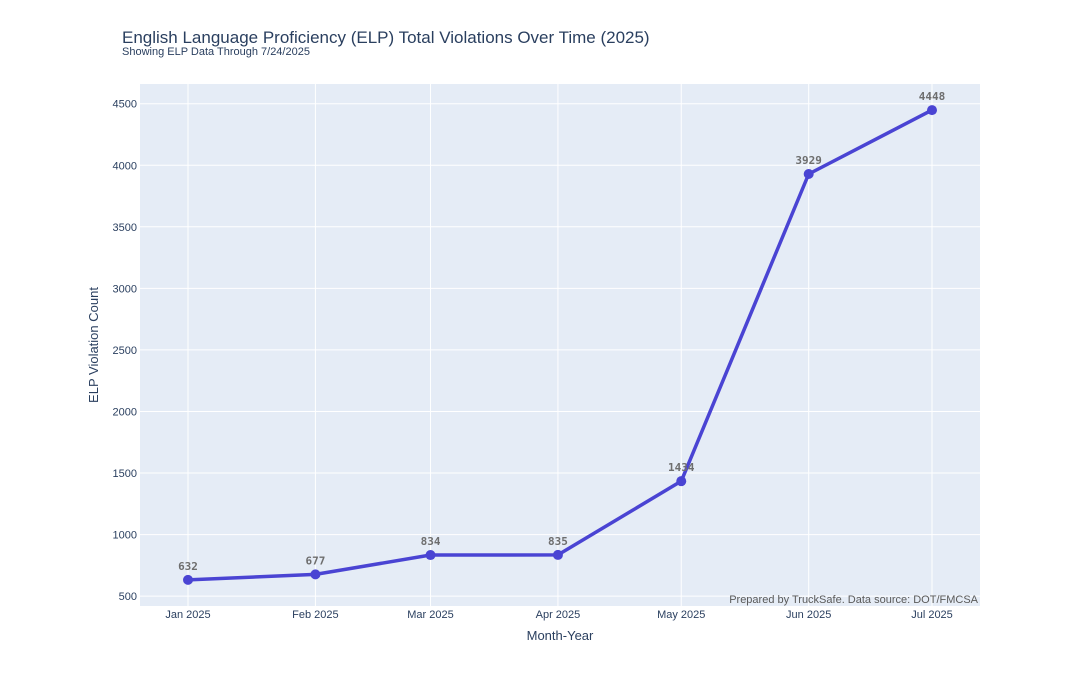  I want to click on x-tick-label: May 2025, so click(681, 615).